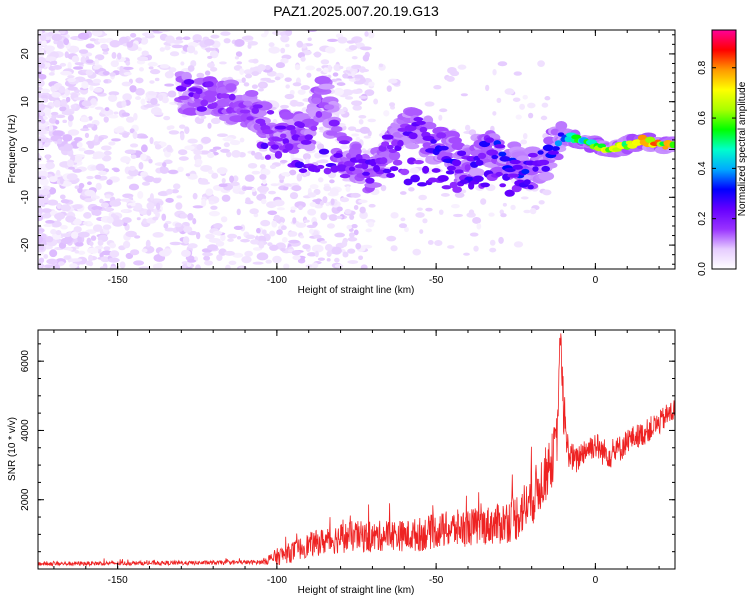 The width and height of the screenshot is (750, 600). Describe the element at coordinates (702, 218) in the screenshot. I see `colorbar-tick-label: 0.2` at that location.